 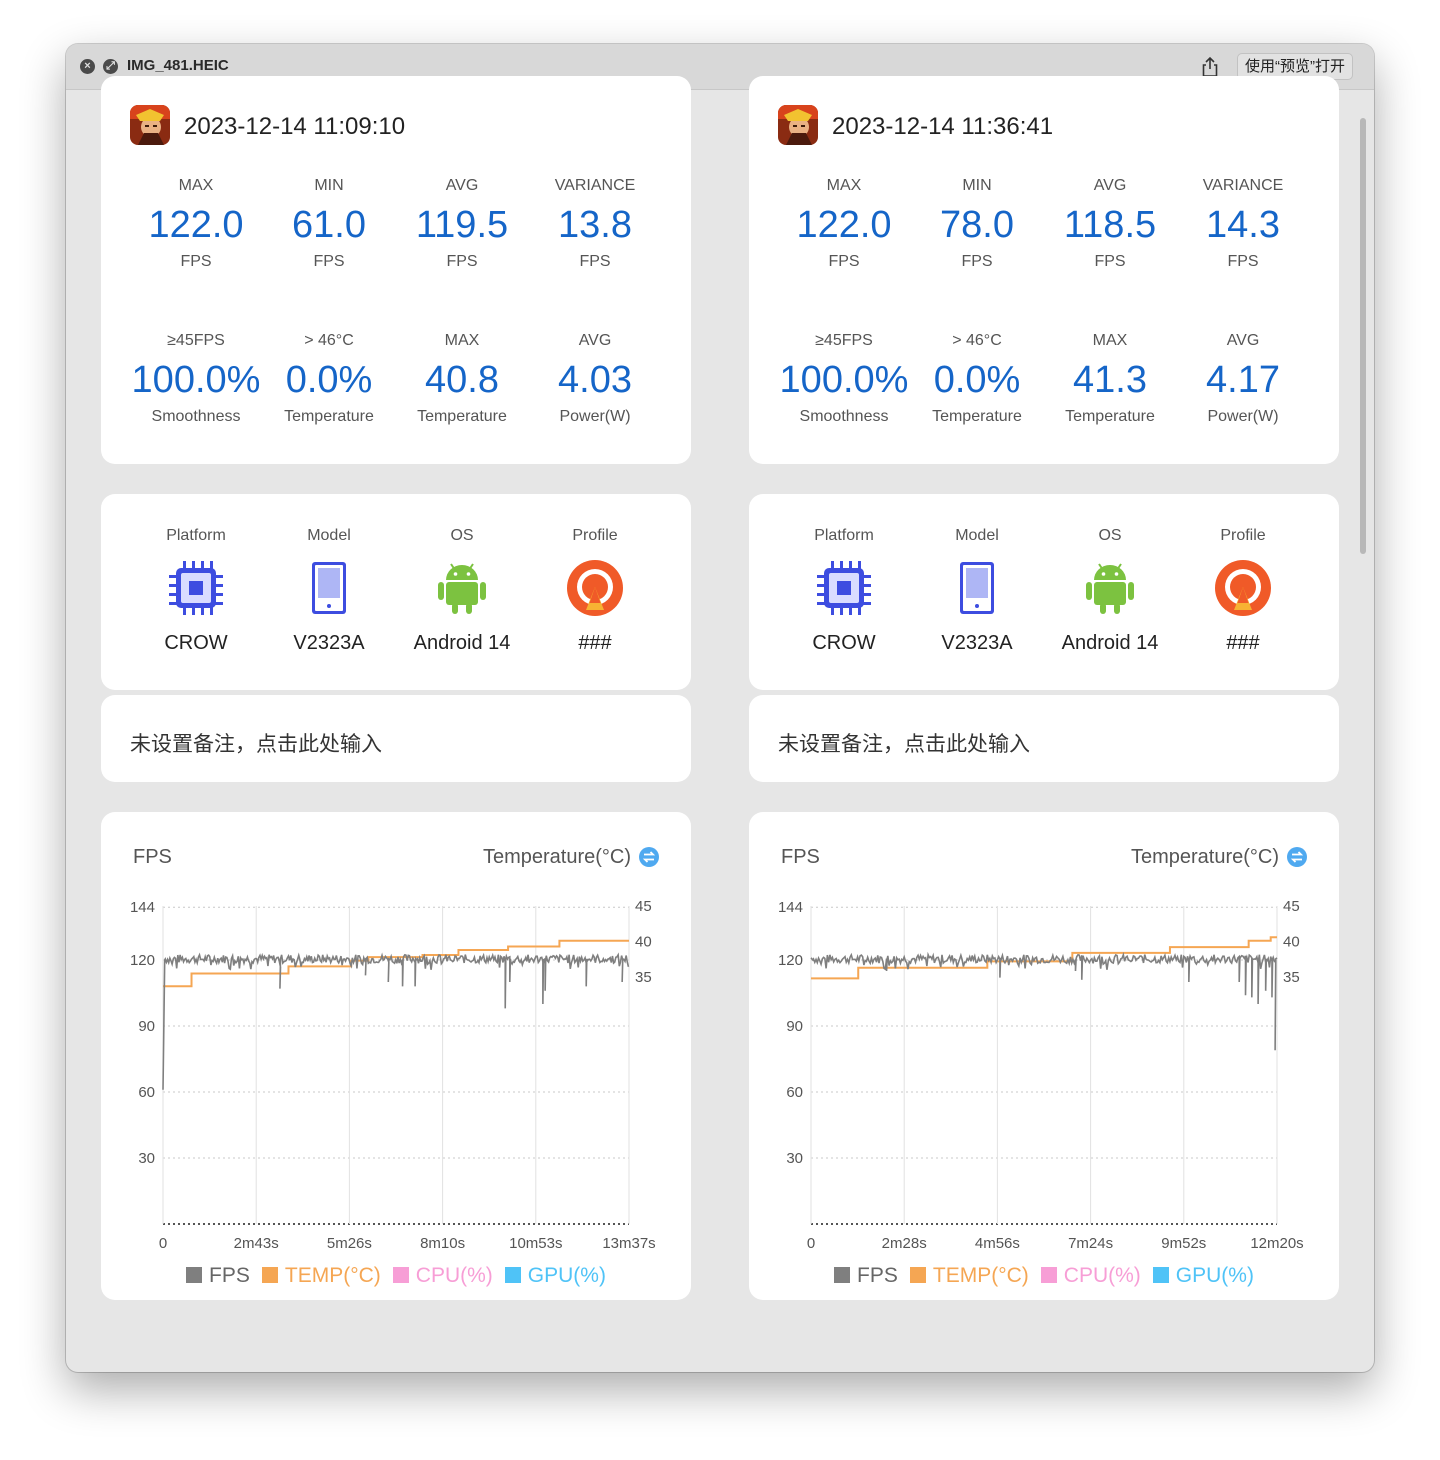 I want to click on stat-item: VARIANCE 13.8 FPS, so click(x=595, y=224).